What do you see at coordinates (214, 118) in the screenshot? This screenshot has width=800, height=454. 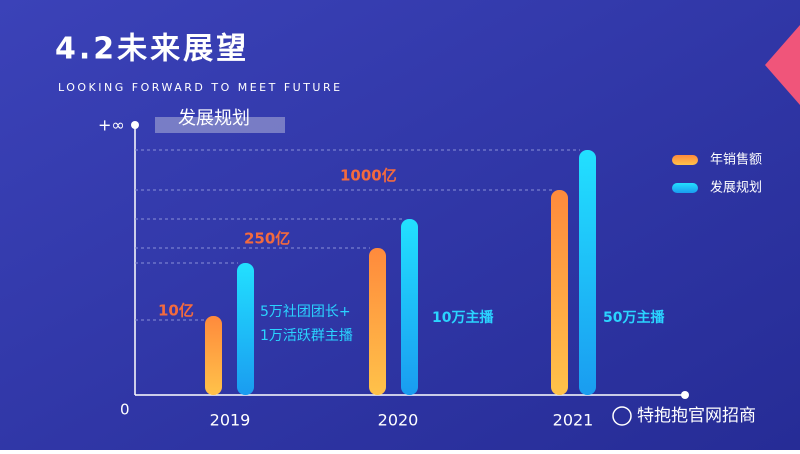 I see `y-title: 发展规划` at bounding box center [214, 118].